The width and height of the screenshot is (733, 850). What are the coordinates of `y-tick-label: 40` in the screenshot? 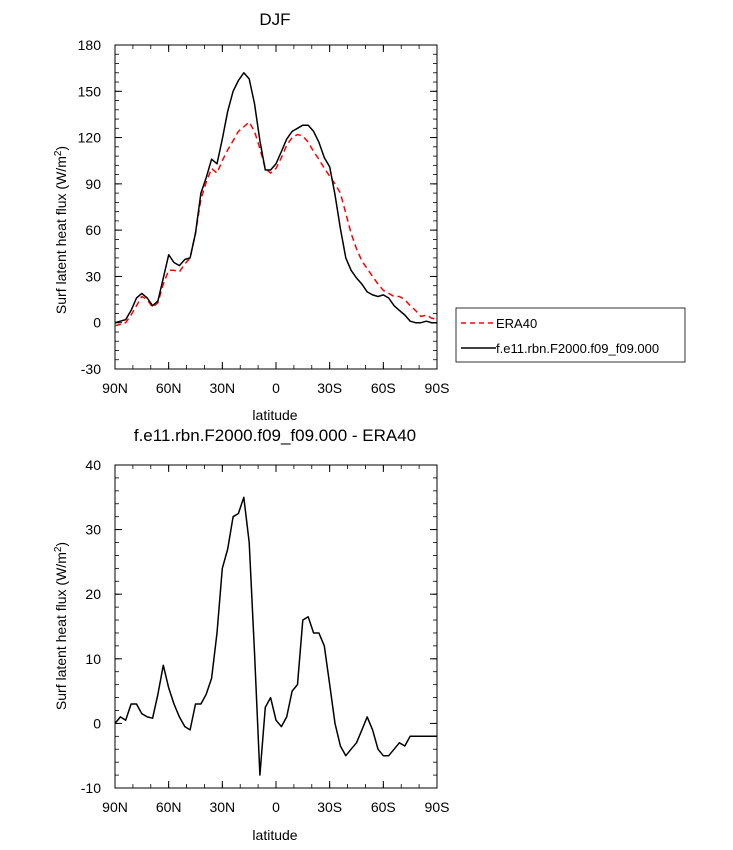 It's located at (93, 465).